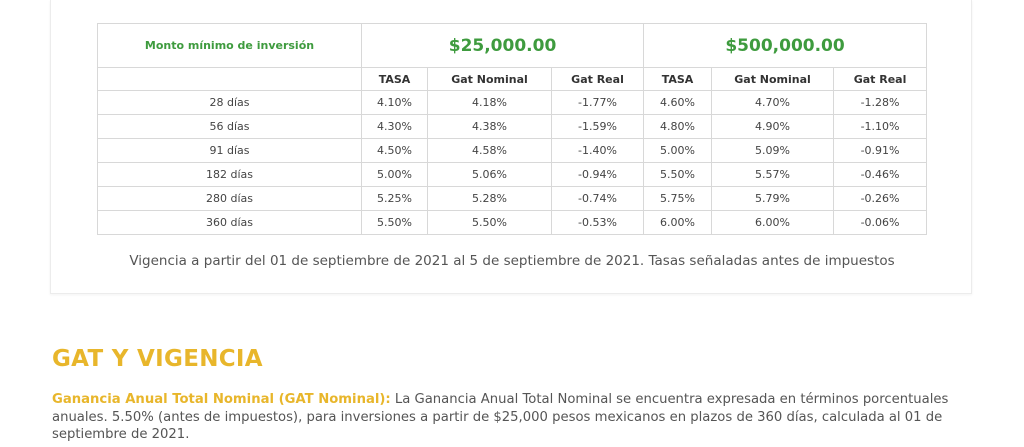 Image resolution: width=1024 pixels, height=447 pixels. What do you see at coordinates (229, 126) in the screenshot?
I see `term-cell: 56 días` at bounding box center [229, 126].